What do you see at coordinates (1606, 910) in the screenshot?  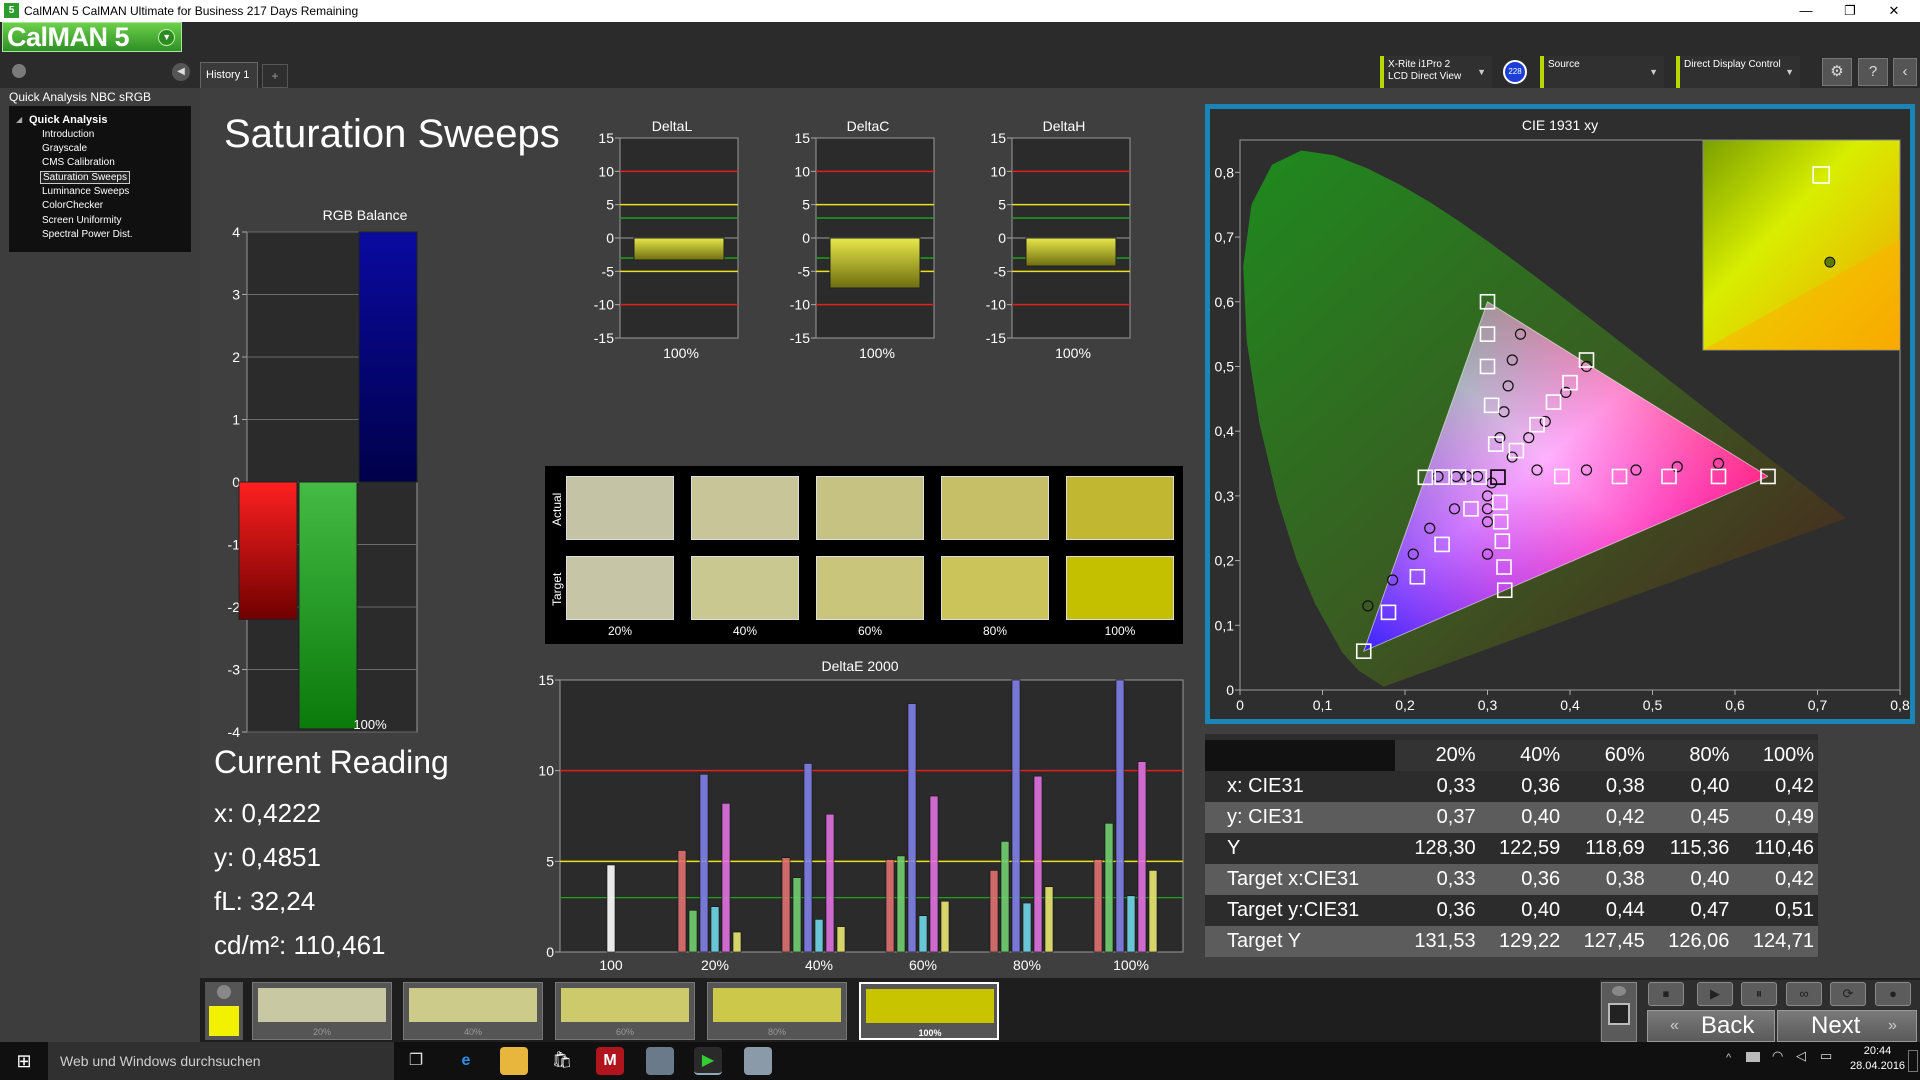 I see `table-cell: 0,44` at bounding box center [1606, 910].